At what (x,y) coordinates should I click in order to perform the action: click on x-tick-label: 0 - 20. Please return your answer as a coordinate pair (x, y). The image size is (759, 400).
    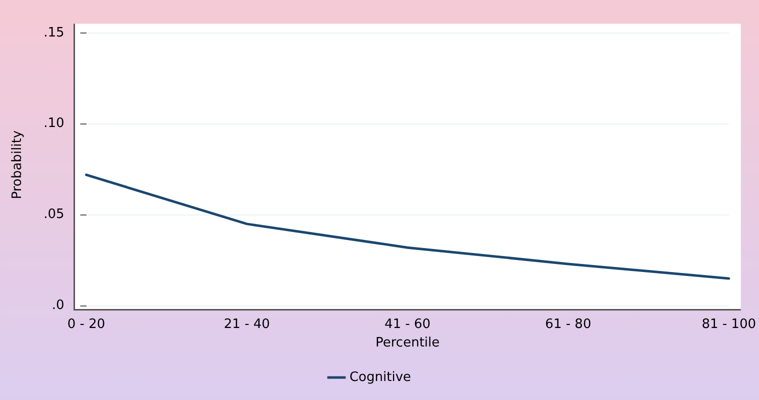
    Looking at the image, I should click on (86, 324).